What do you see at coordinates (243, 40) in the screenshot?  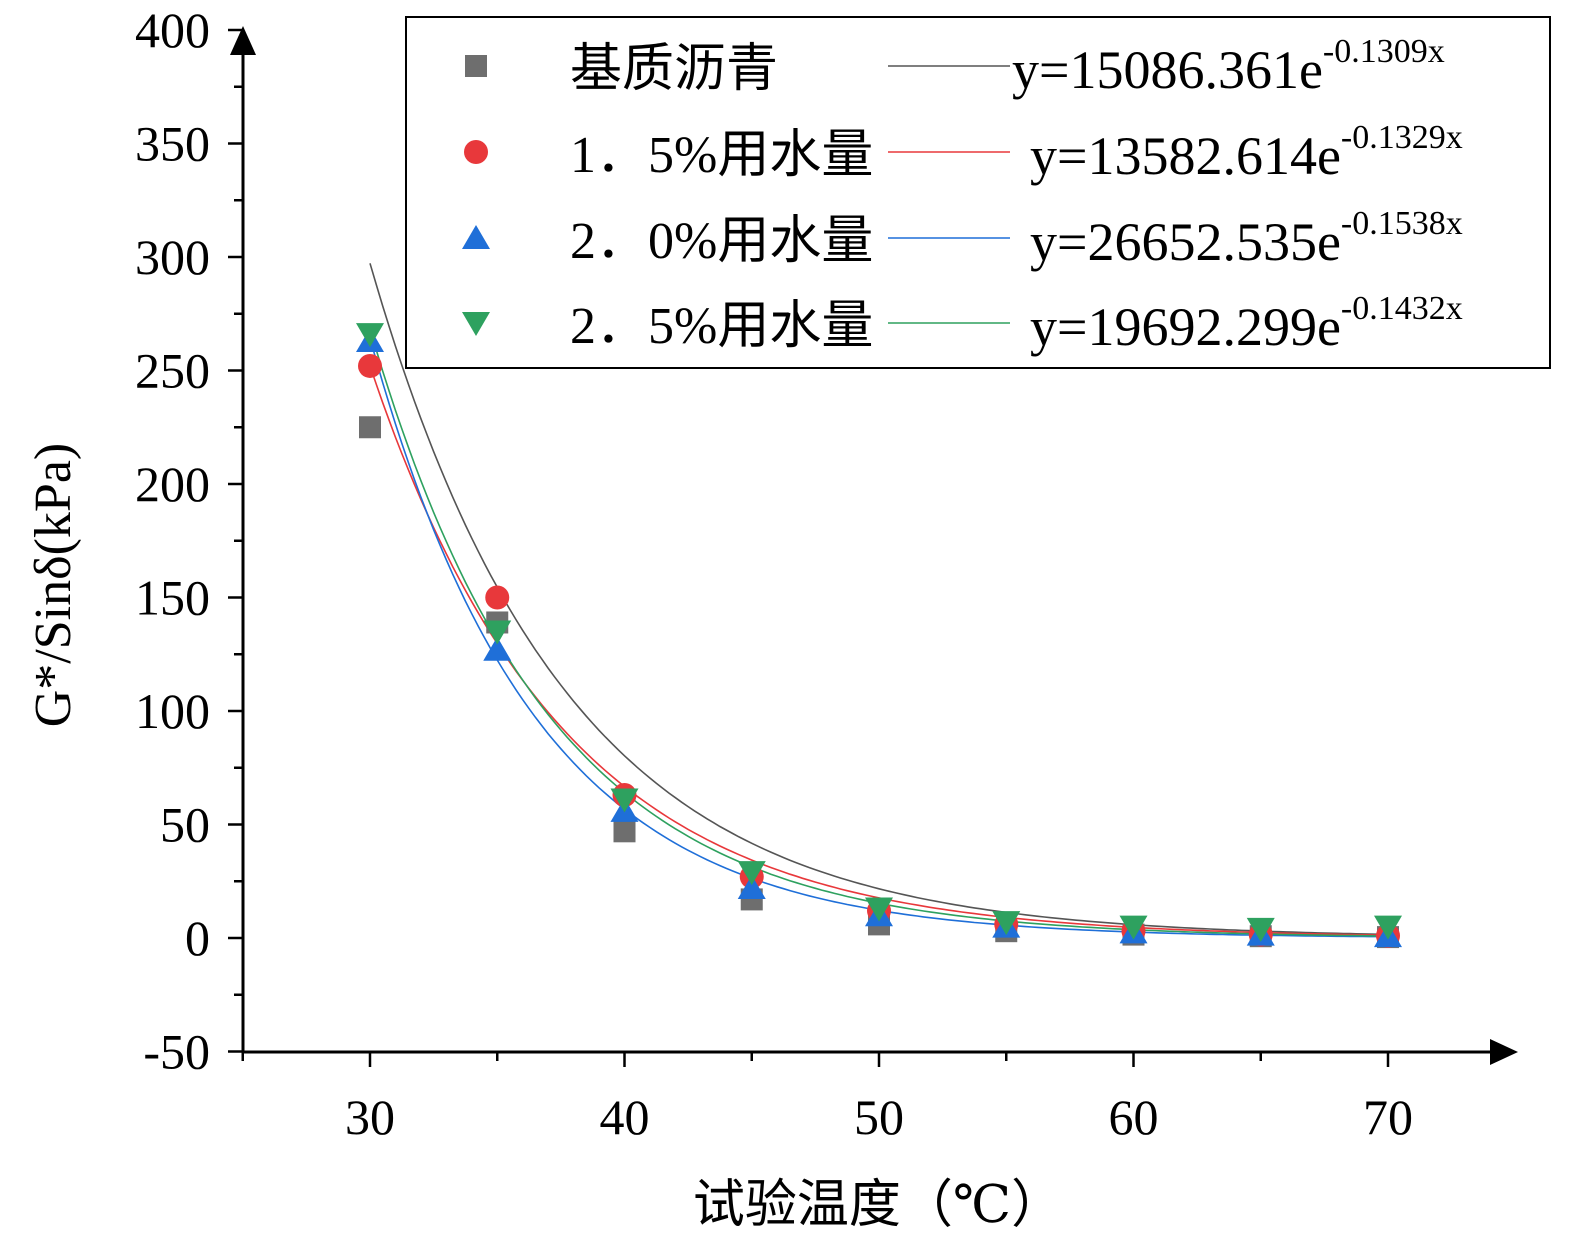 I see `y-axis-arrow` at bounding box center [243, 40].